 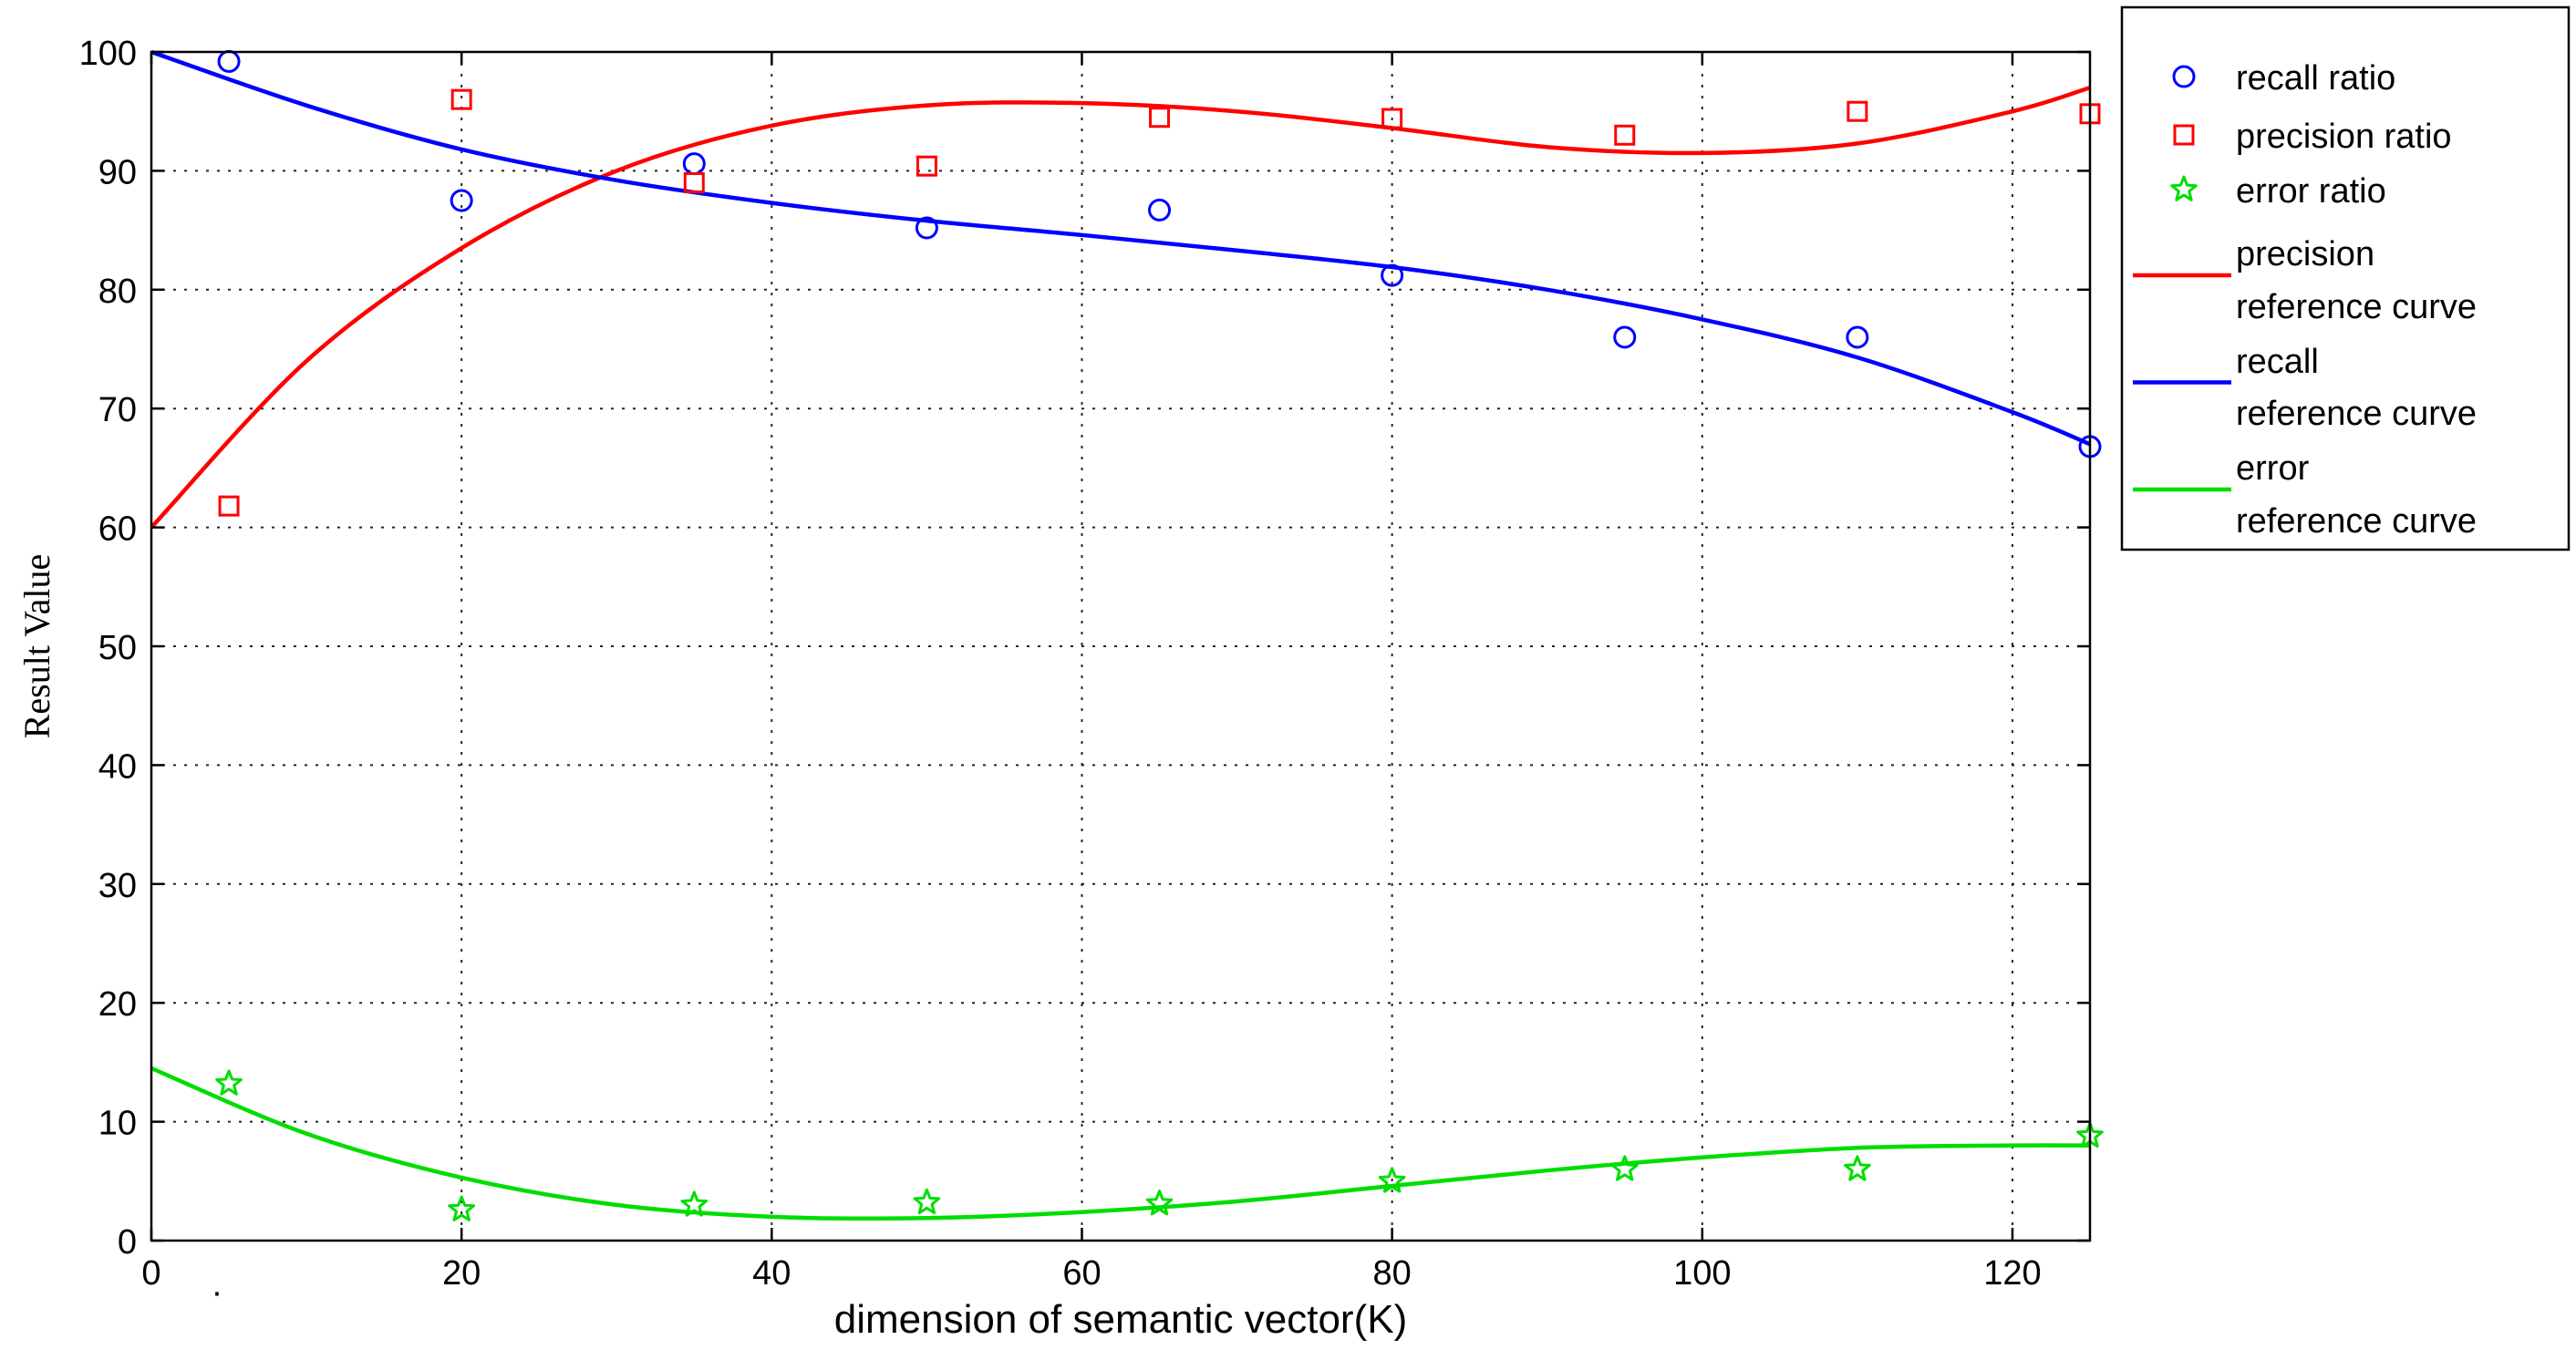 What do you see at coordinates (1120, 1320) in the screenshot?
I see `x-axis-title: dimension of semantic vector(K)` at bounding box center [1120, 1320].